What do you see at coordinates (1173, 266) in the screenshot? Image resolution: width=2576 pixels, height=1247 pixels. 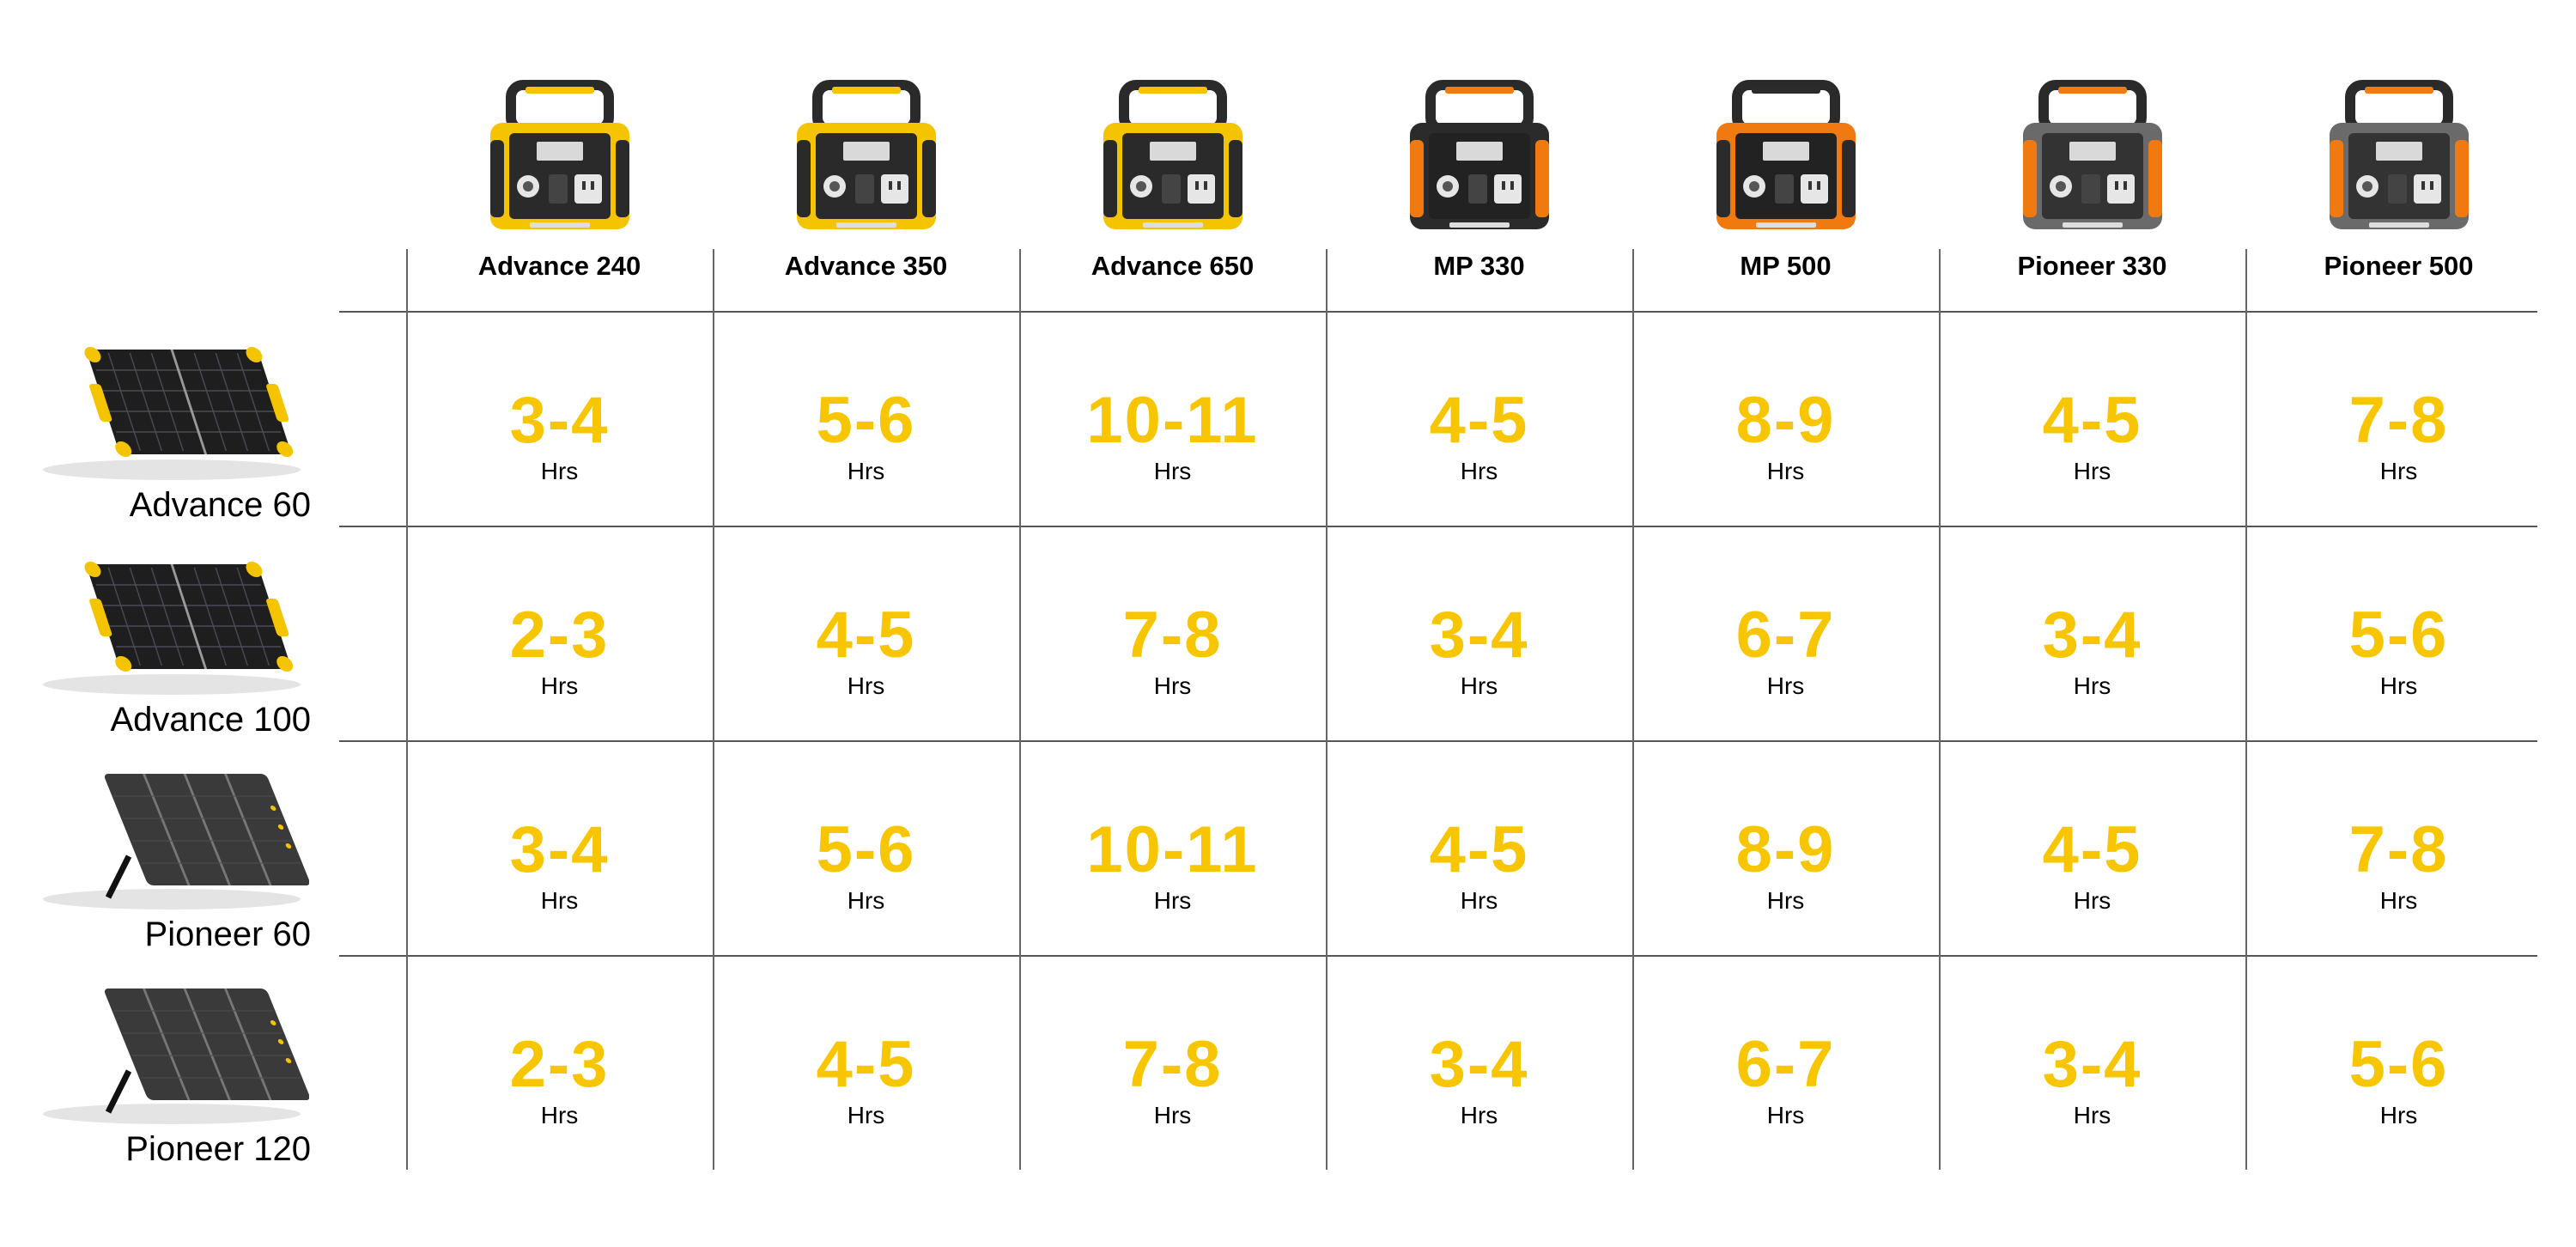 I see `product-name: Advance 650` at bounding box center [1173, 266].